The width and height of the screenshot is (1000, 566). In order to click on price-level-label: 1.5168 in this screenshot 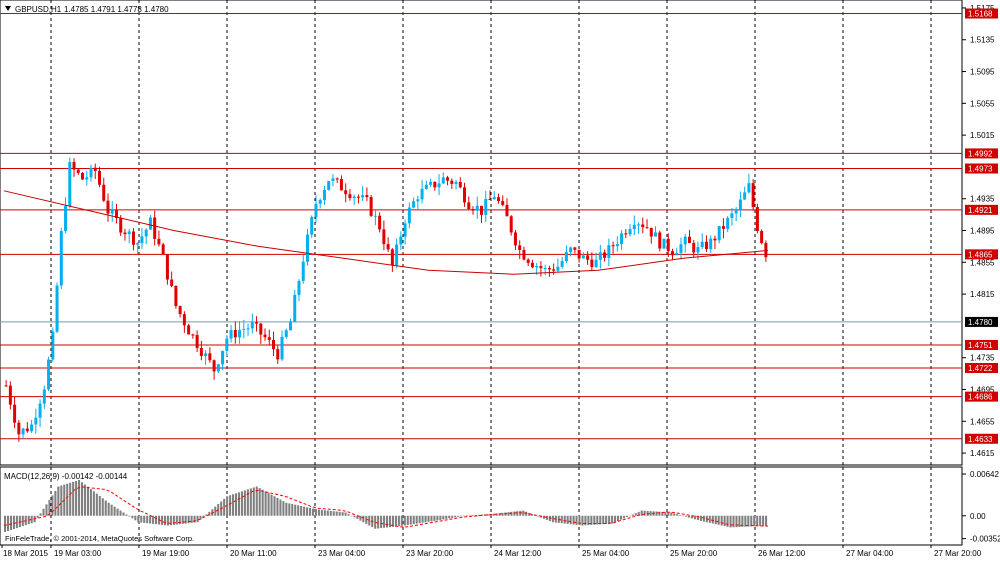, I will do `click(980, 14)`.